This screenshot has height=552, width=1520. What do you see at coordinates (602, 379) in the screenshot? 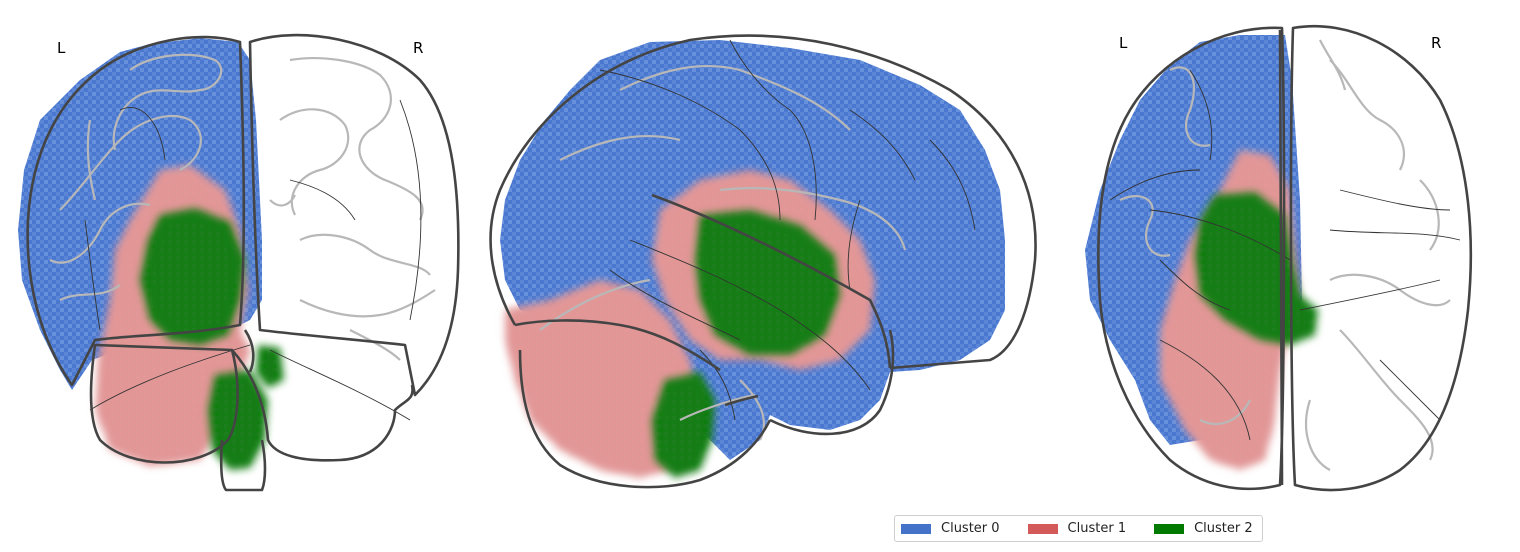
I see `sagittal-cluster1-front-blob` at bounding box center [602, 379].